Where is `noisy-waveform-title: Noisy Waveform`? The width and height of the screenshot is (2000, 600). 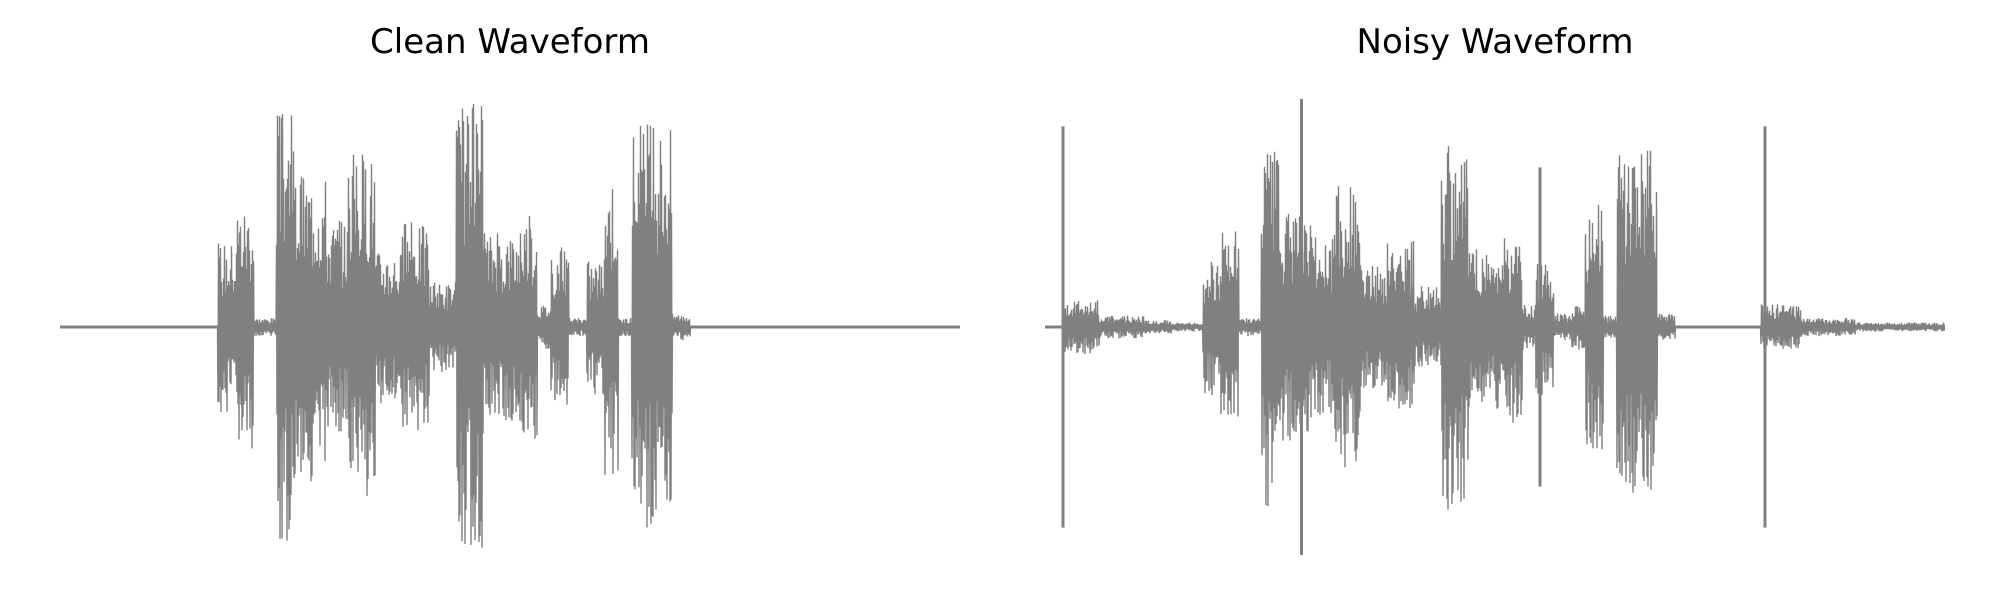
noisy-waveform-title: Noisy Waveform is located at coordinates (1495, 42).